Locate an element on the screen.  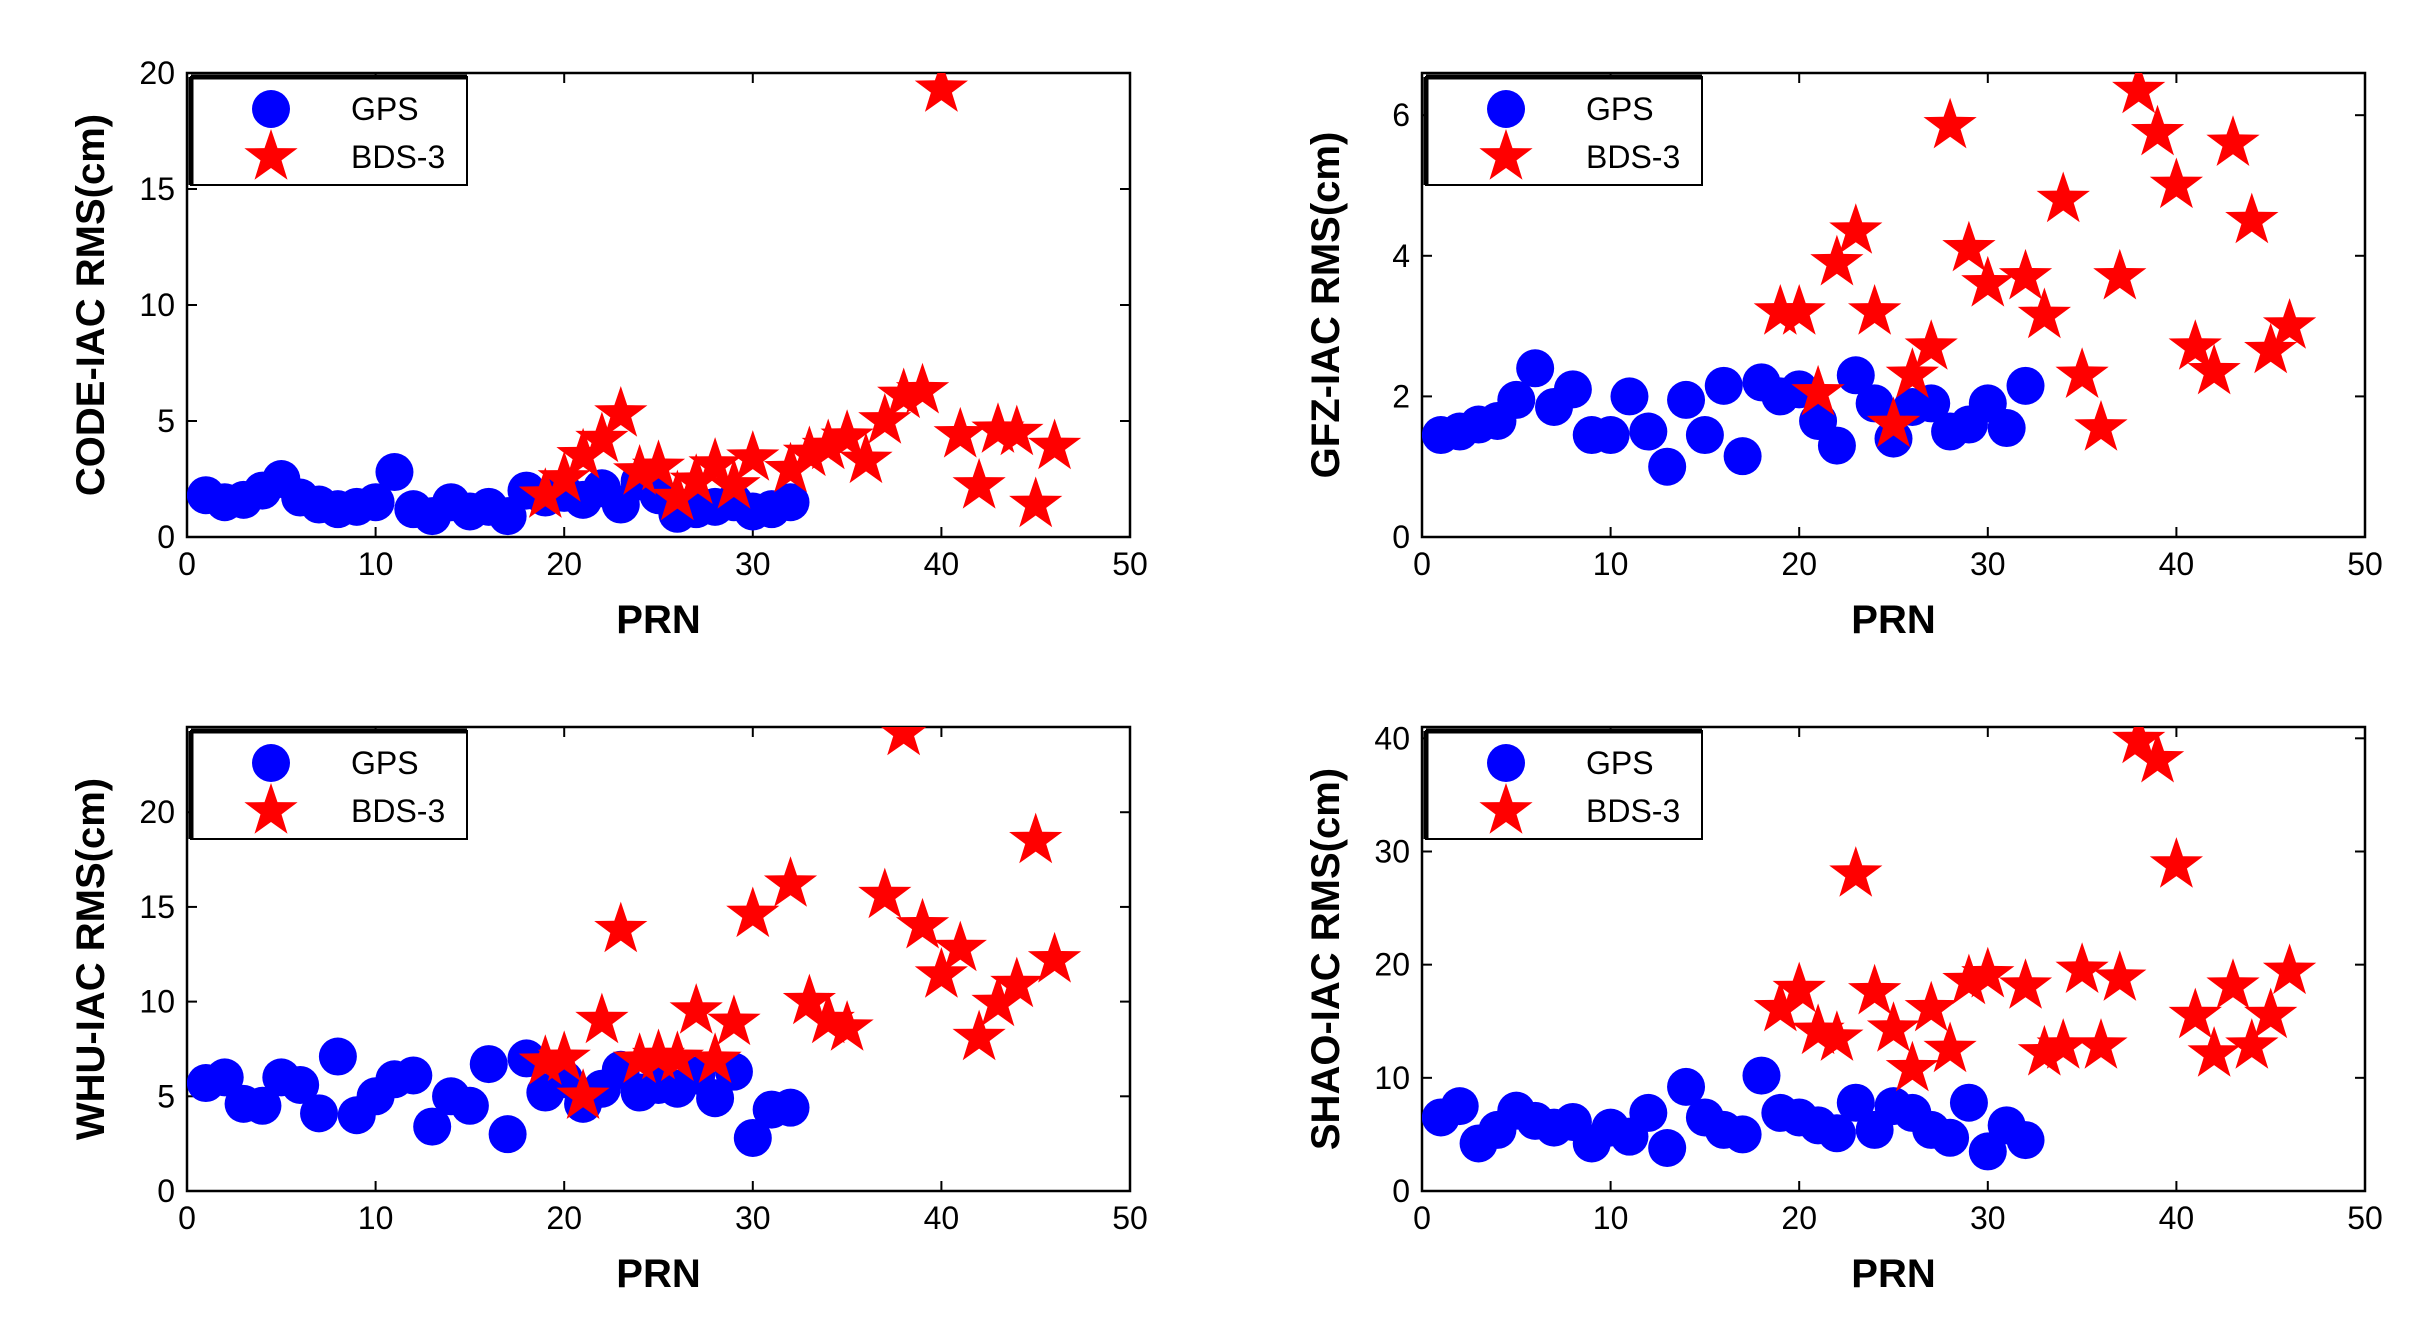
x-axis-label-whu: PRN is located at coordinates (658, 1274).